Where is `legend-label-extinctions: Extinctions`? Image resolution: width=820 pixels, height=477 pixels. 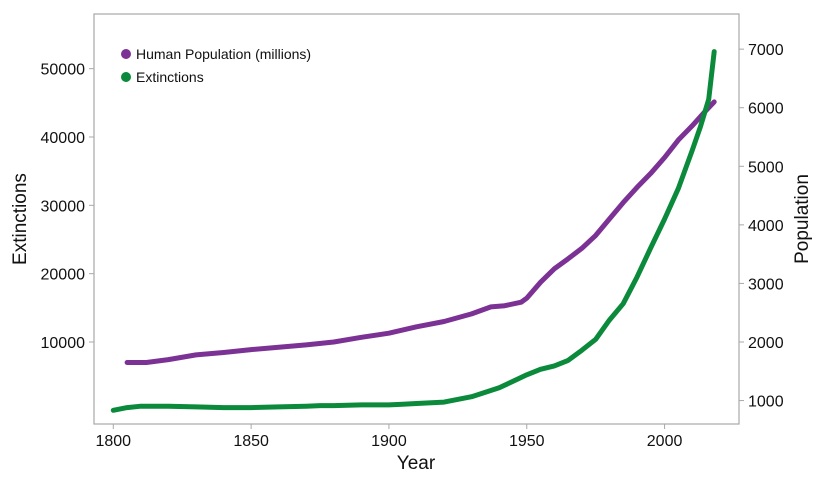 legend-label-extinctions: Extinctions is located at coordinates (170, 77).